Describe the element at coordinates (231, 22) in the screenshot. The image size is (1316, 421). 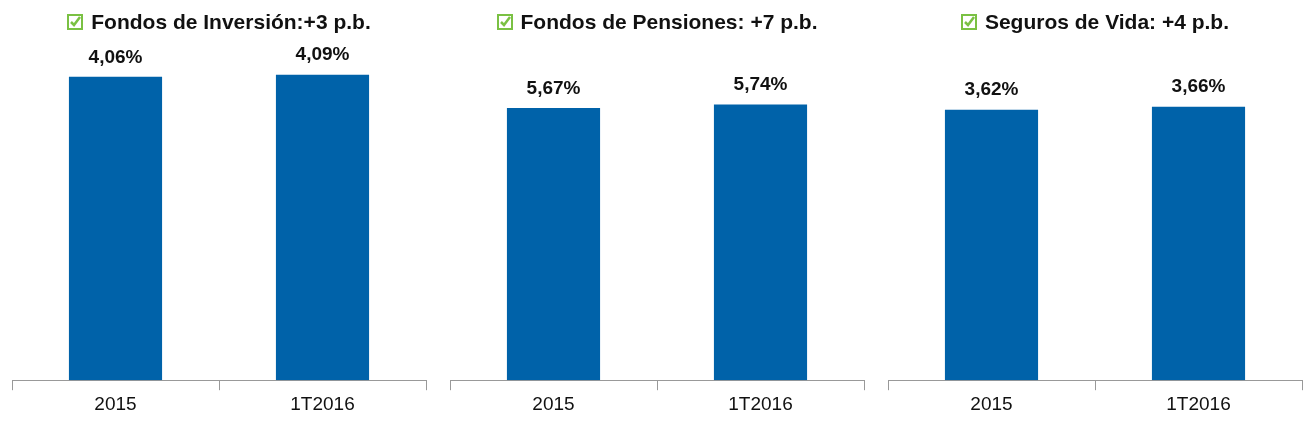
I see `chart-title: Fondos de Inversión:+3 p.b.` at that location.